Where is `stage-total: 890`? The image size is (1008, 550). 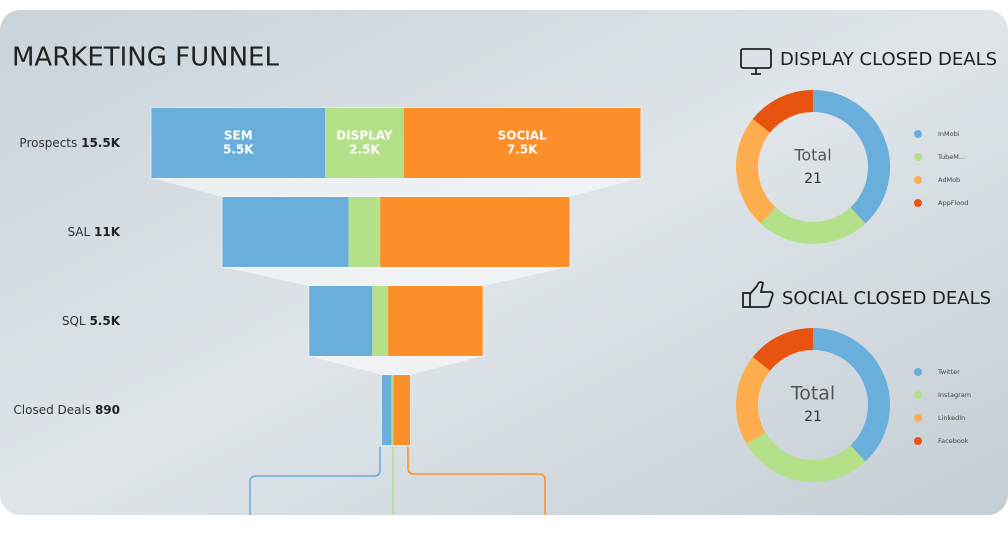 stage-total: 890 is located at coordinates (107, 410).